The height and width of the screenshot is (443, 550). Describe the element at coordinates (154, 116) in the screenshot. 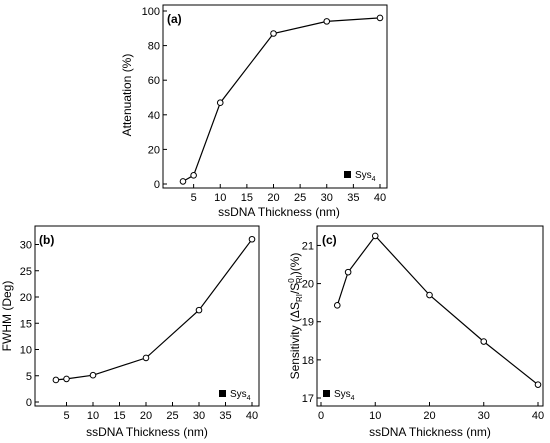

I see `y-tick-label: 40` at that location.